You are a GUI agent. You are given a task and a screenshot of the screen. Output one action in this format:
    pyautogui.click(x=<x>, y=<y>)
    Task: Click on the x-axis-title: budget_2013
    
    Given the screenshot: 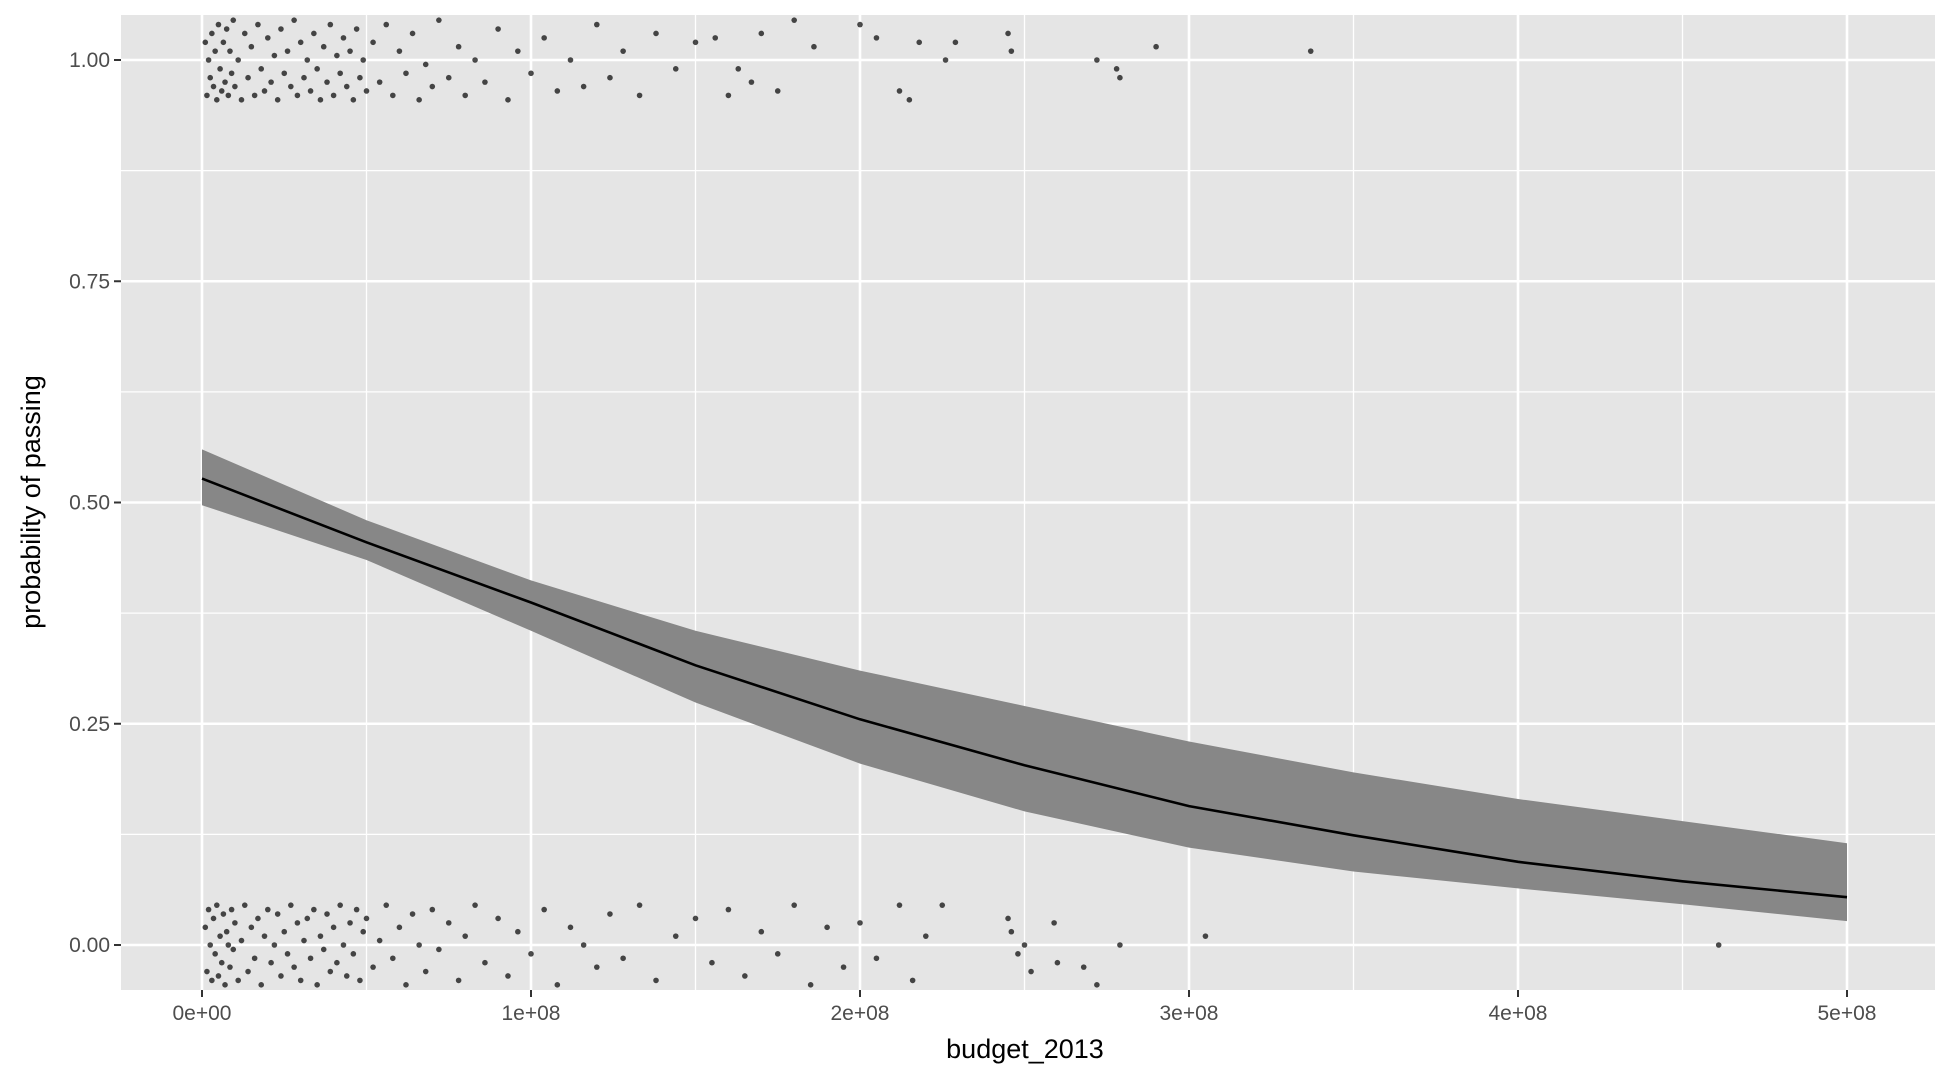 What is the action you would take?
    pyautogui.click(x=1025, y=1049)
    